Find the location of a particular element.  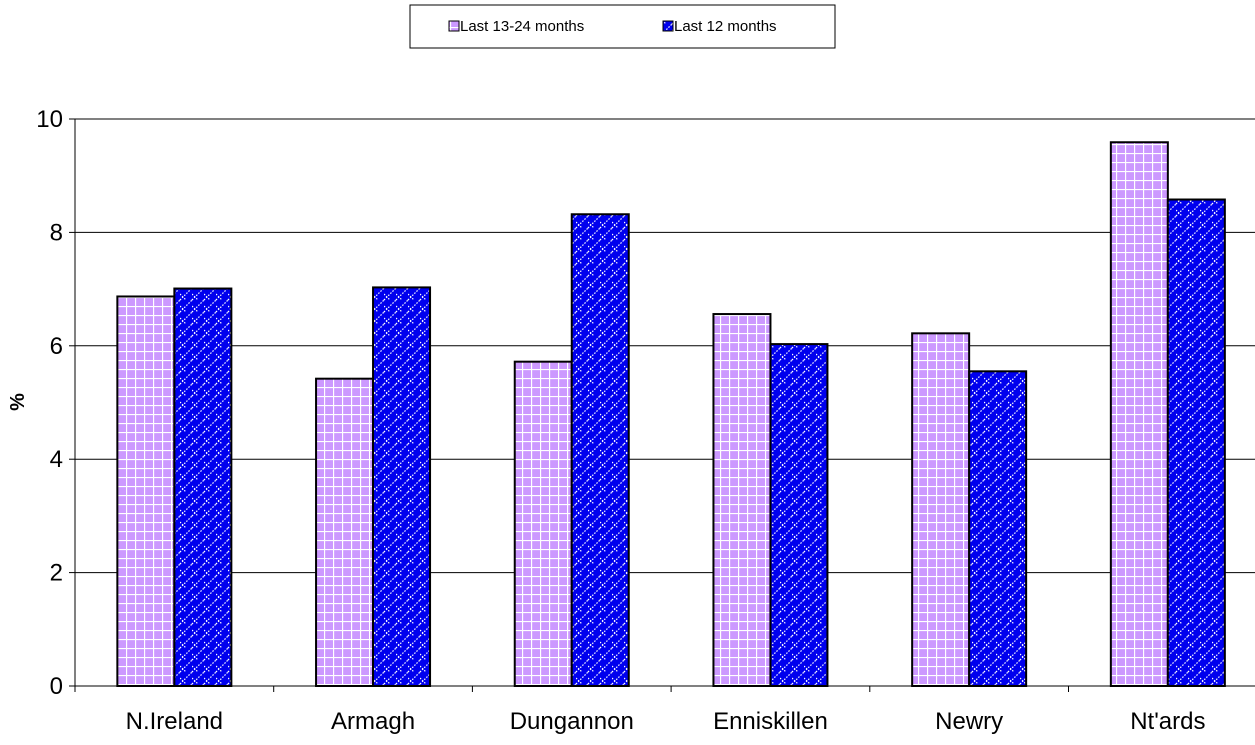

x-tick-label: Nt'ards is located at coordinates (1167, 721).